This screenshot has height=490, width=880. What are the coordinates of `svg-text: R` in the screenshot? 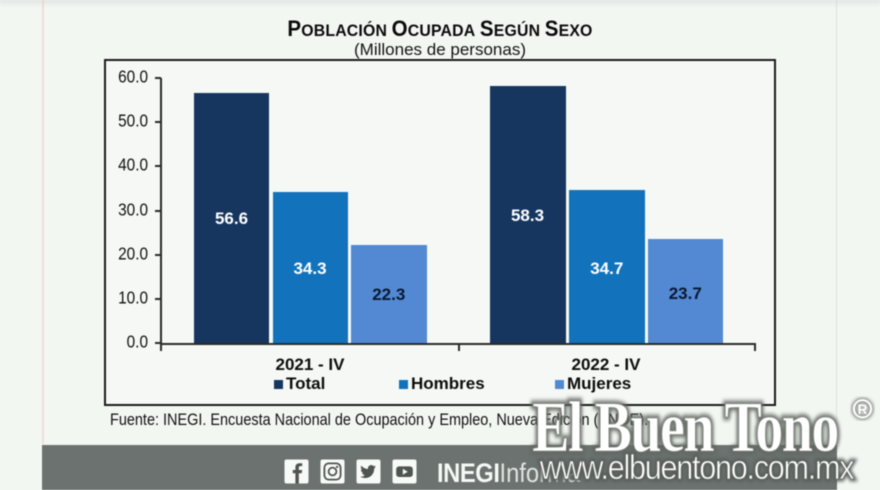 It's located at (863, 409).